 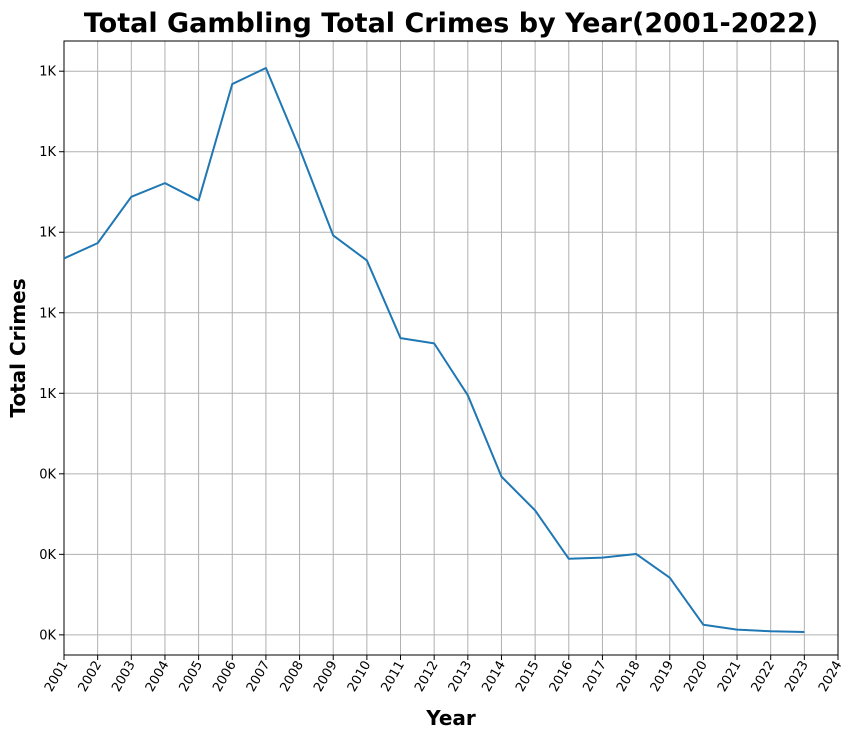 I want to click on x-axis-label: Year, so click(x=450, y=718).